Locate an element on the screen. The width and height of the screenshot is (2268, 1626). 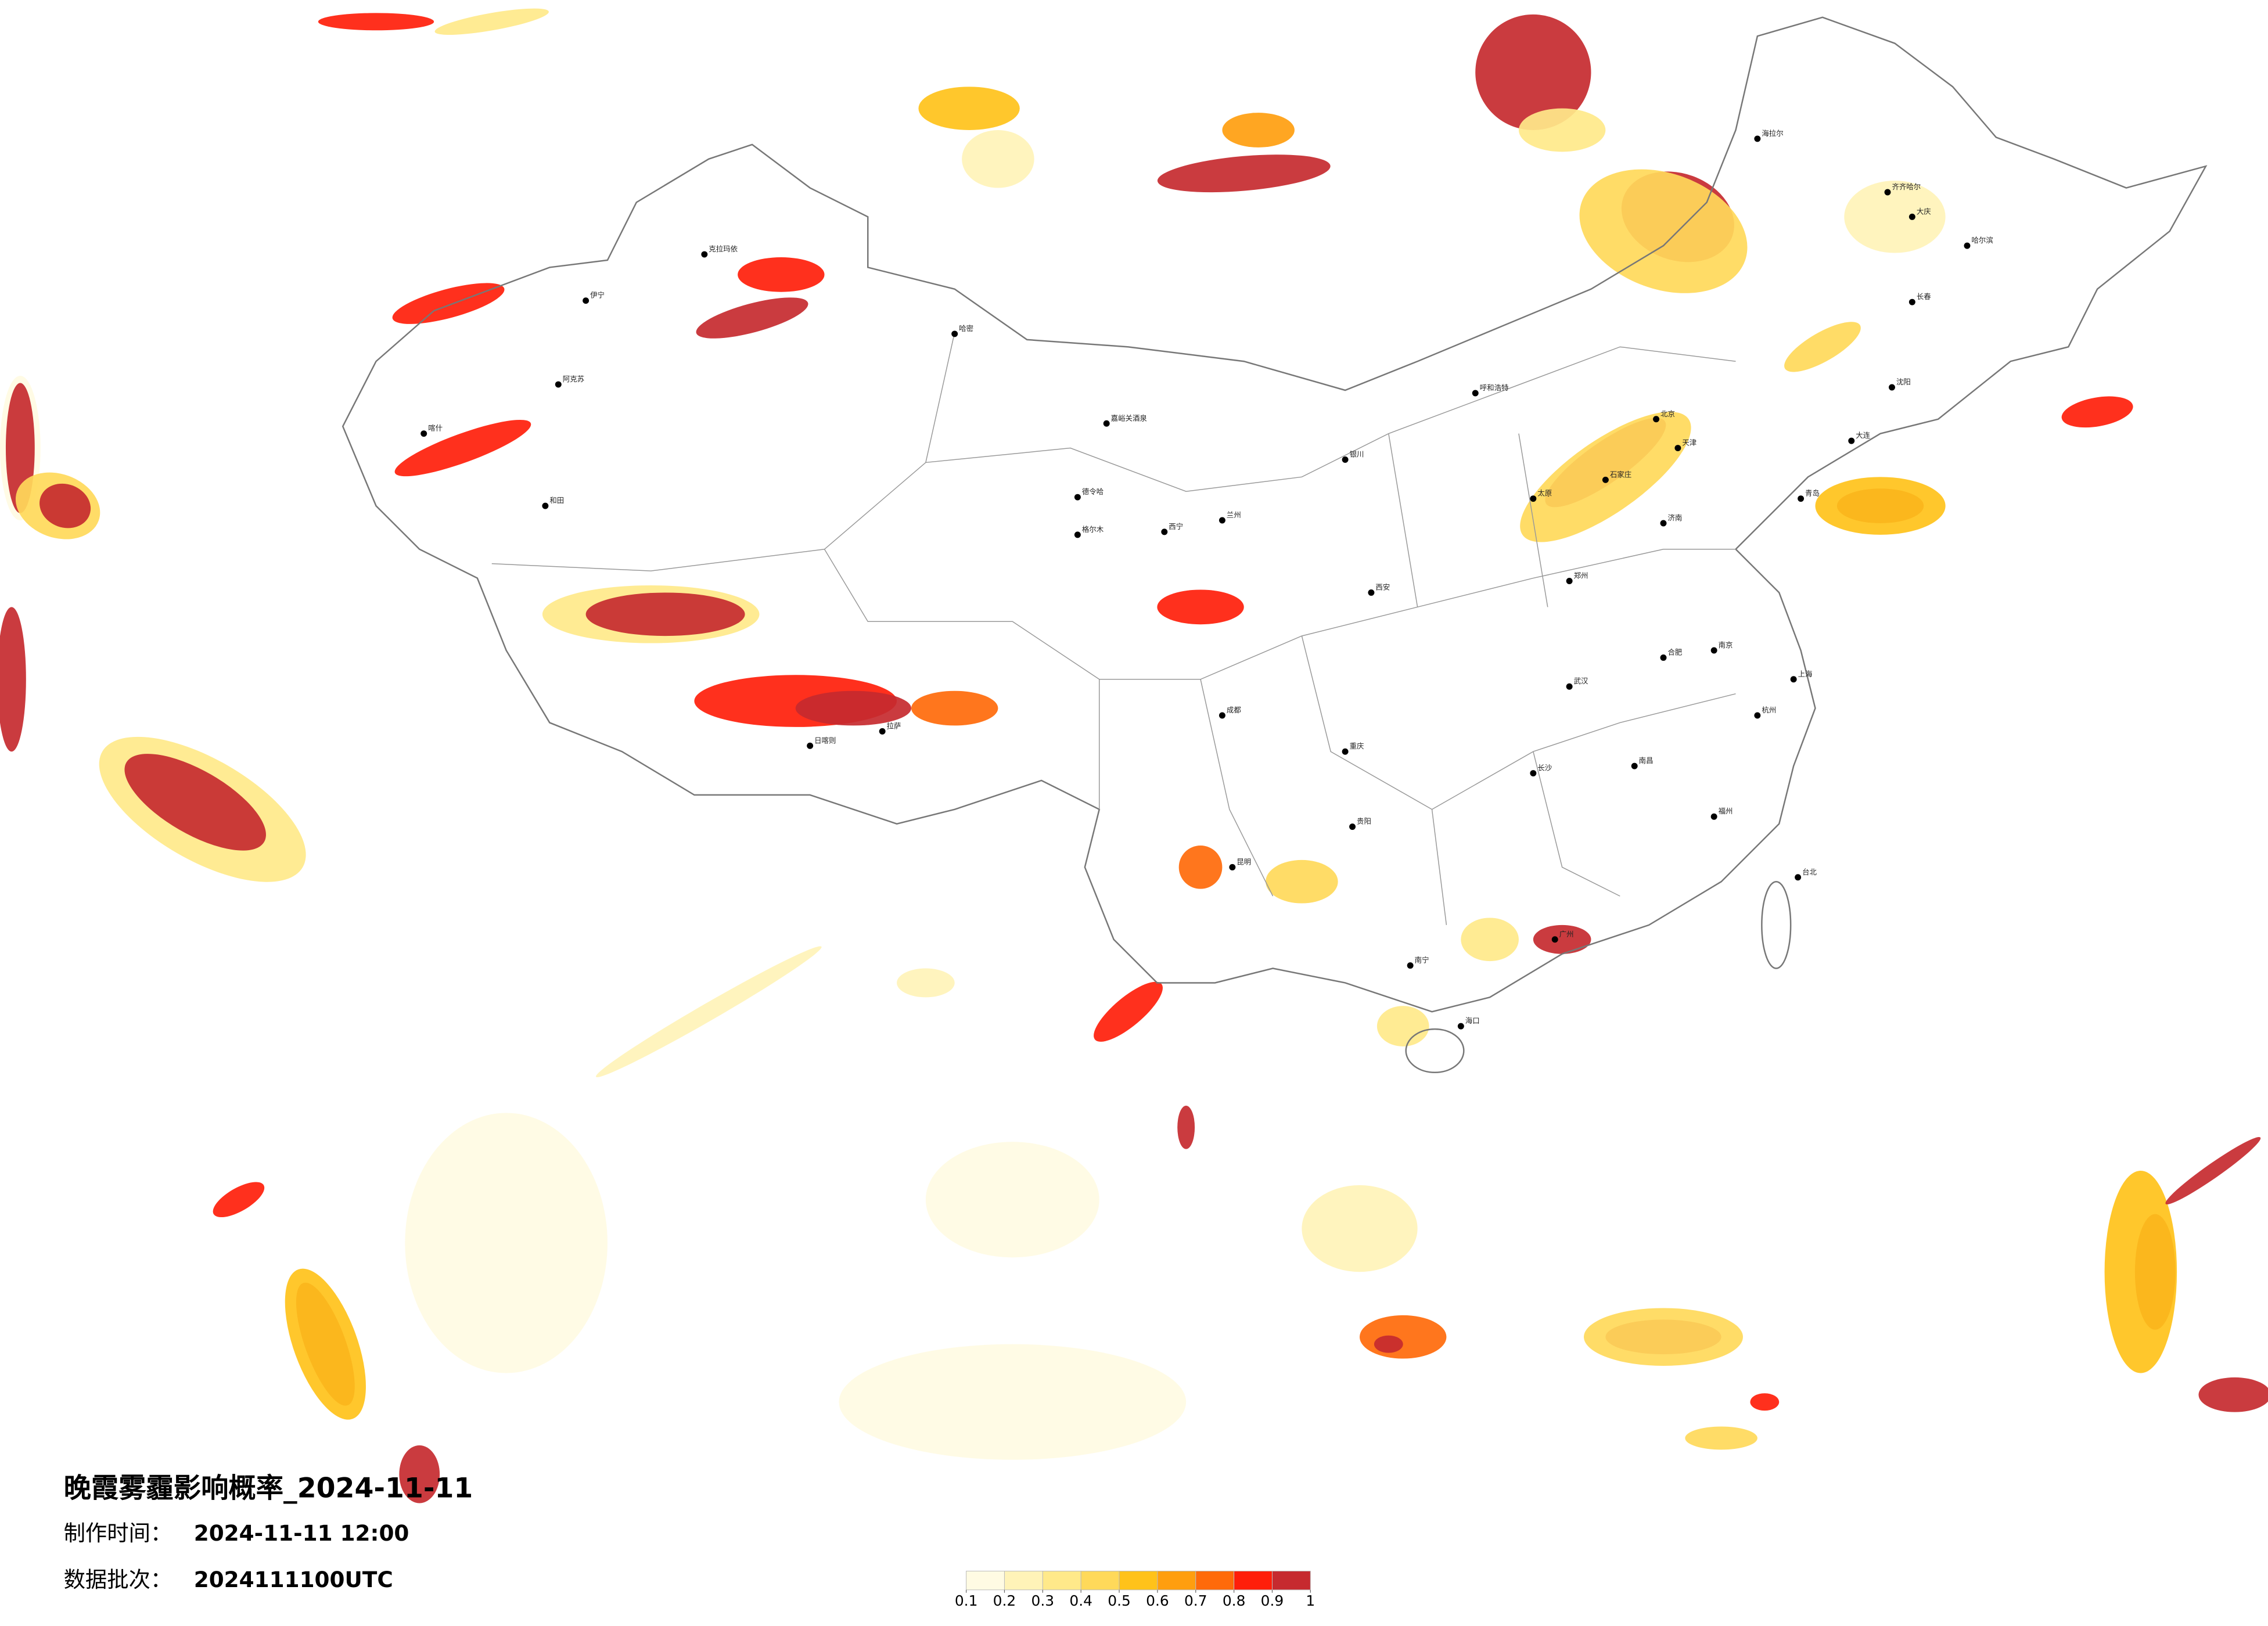
colorbar-tick-label: 0.1 is located at coordinates (966, 1600).